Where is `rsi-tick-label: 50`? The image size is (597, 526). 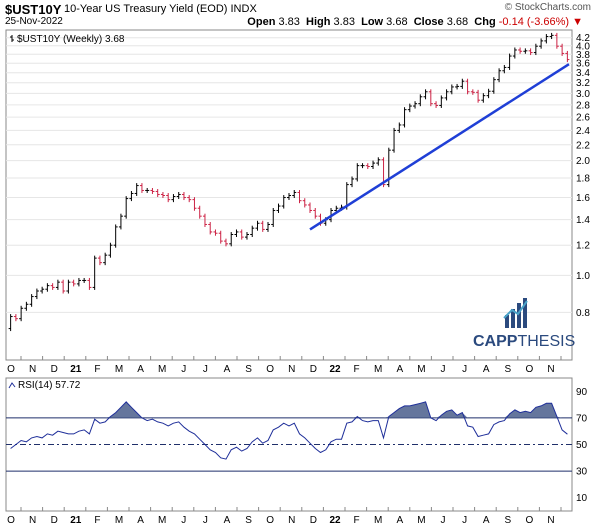 rsi-tick-label: 50 is located at coordinates (582, 445).